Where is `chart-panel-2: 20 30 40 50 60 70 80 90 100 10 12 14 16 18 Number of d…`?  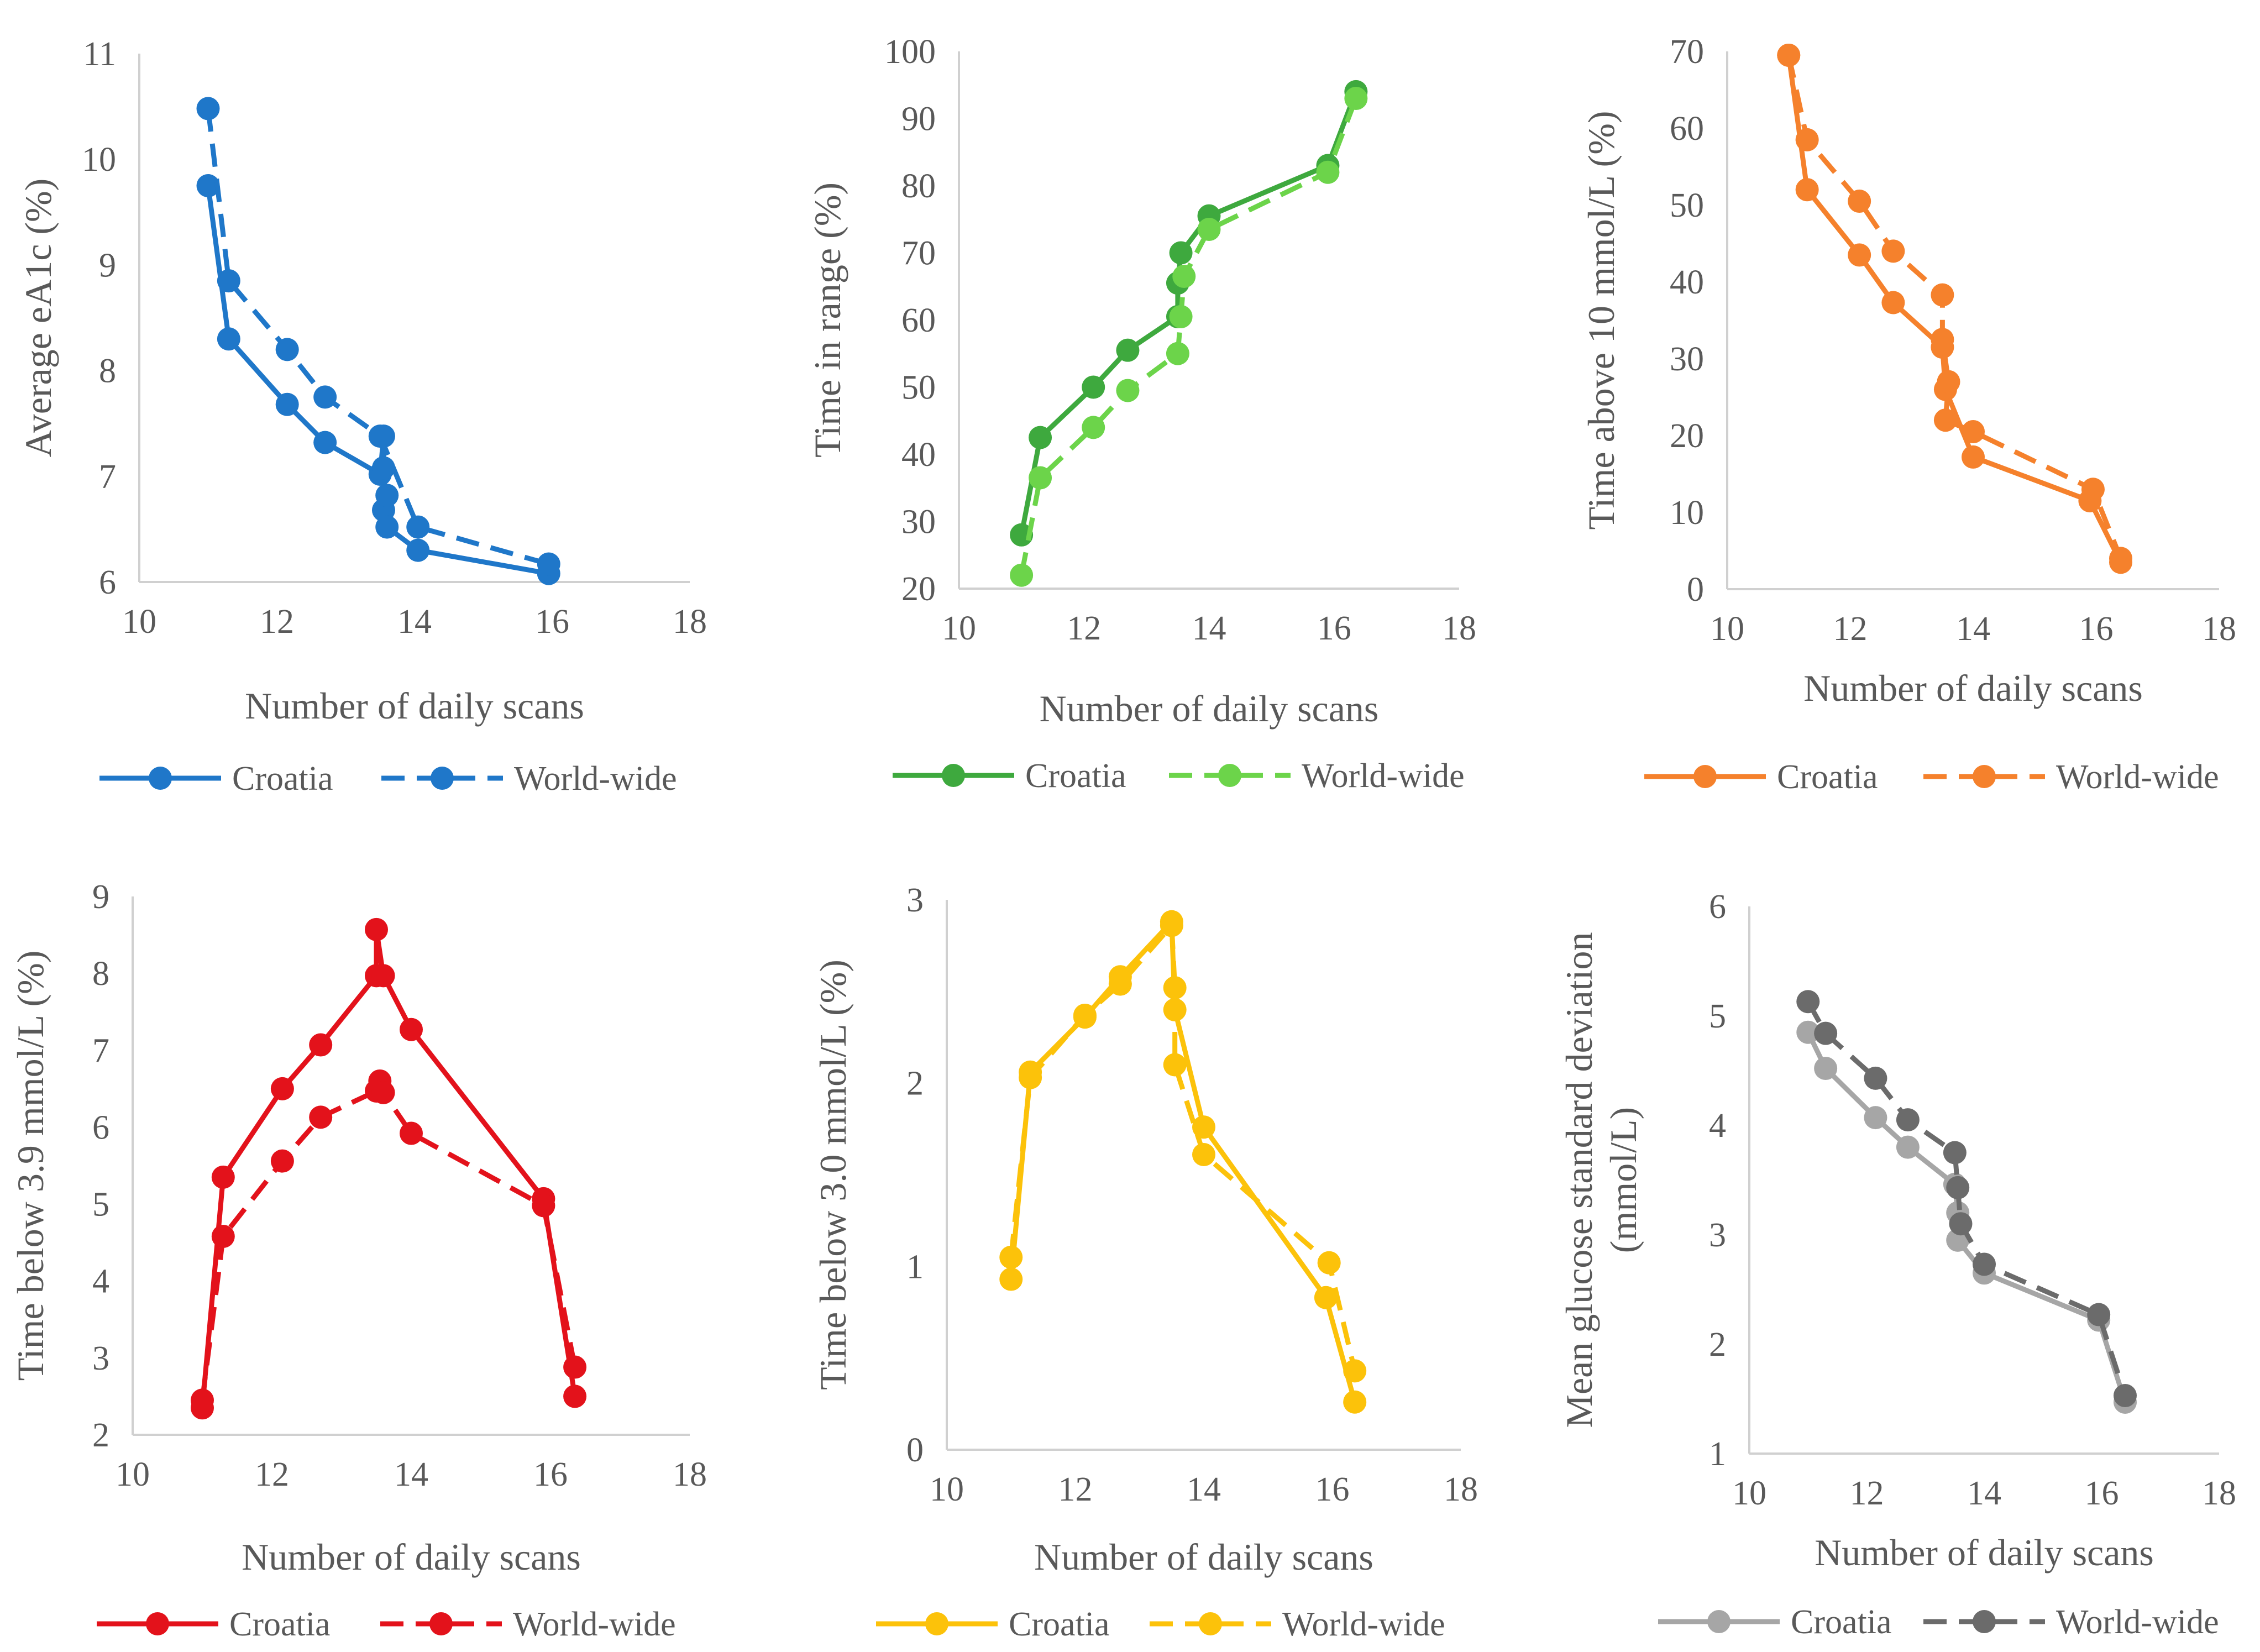
chart-panel-2: 20 30 40 50 60 70 80 90 100 10 12 14 16 18 Number of d… is located at coordinates (1141, 414).